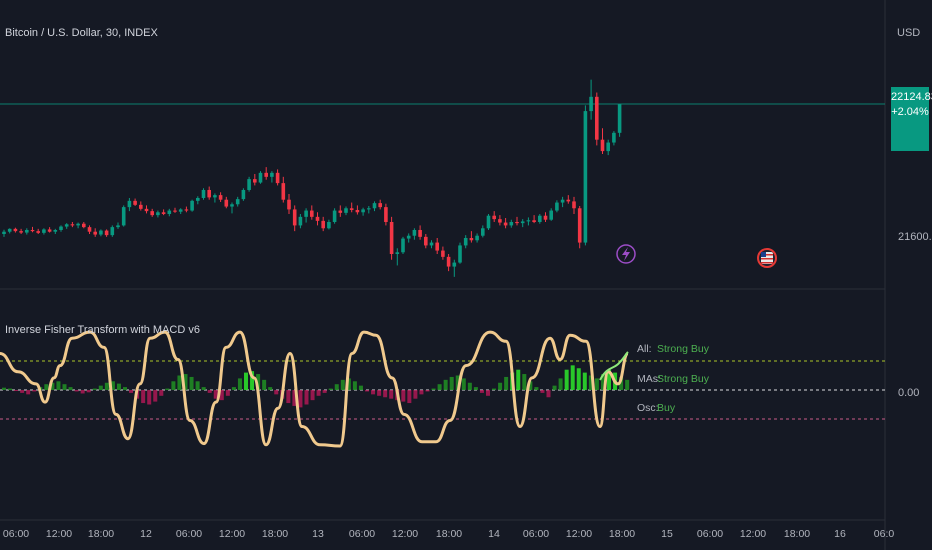  I want to click on signal-all-value: Strong Buy, so click(683, 349).